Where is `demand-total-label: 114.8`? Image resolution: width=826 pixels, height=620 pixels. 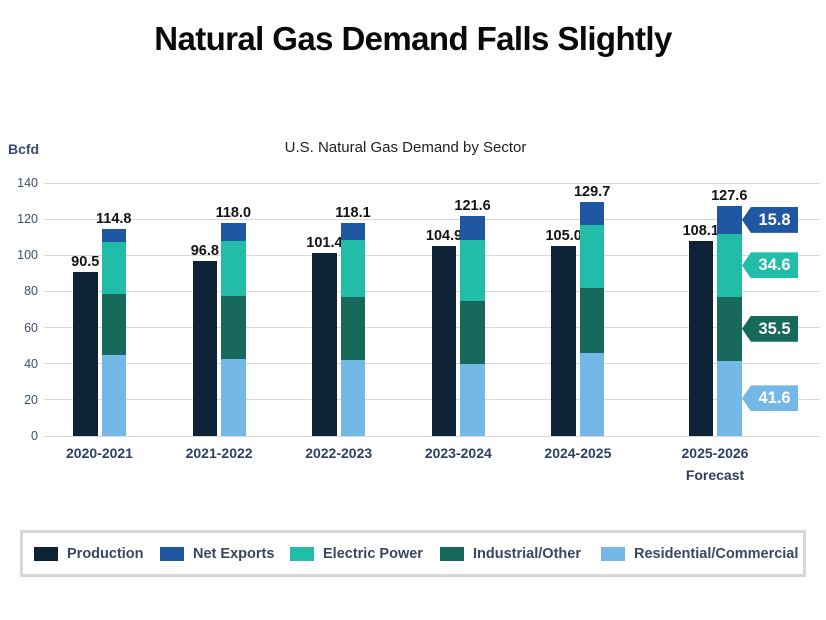 demand-total-label: 114.8 is located at coordinates (114, 218).